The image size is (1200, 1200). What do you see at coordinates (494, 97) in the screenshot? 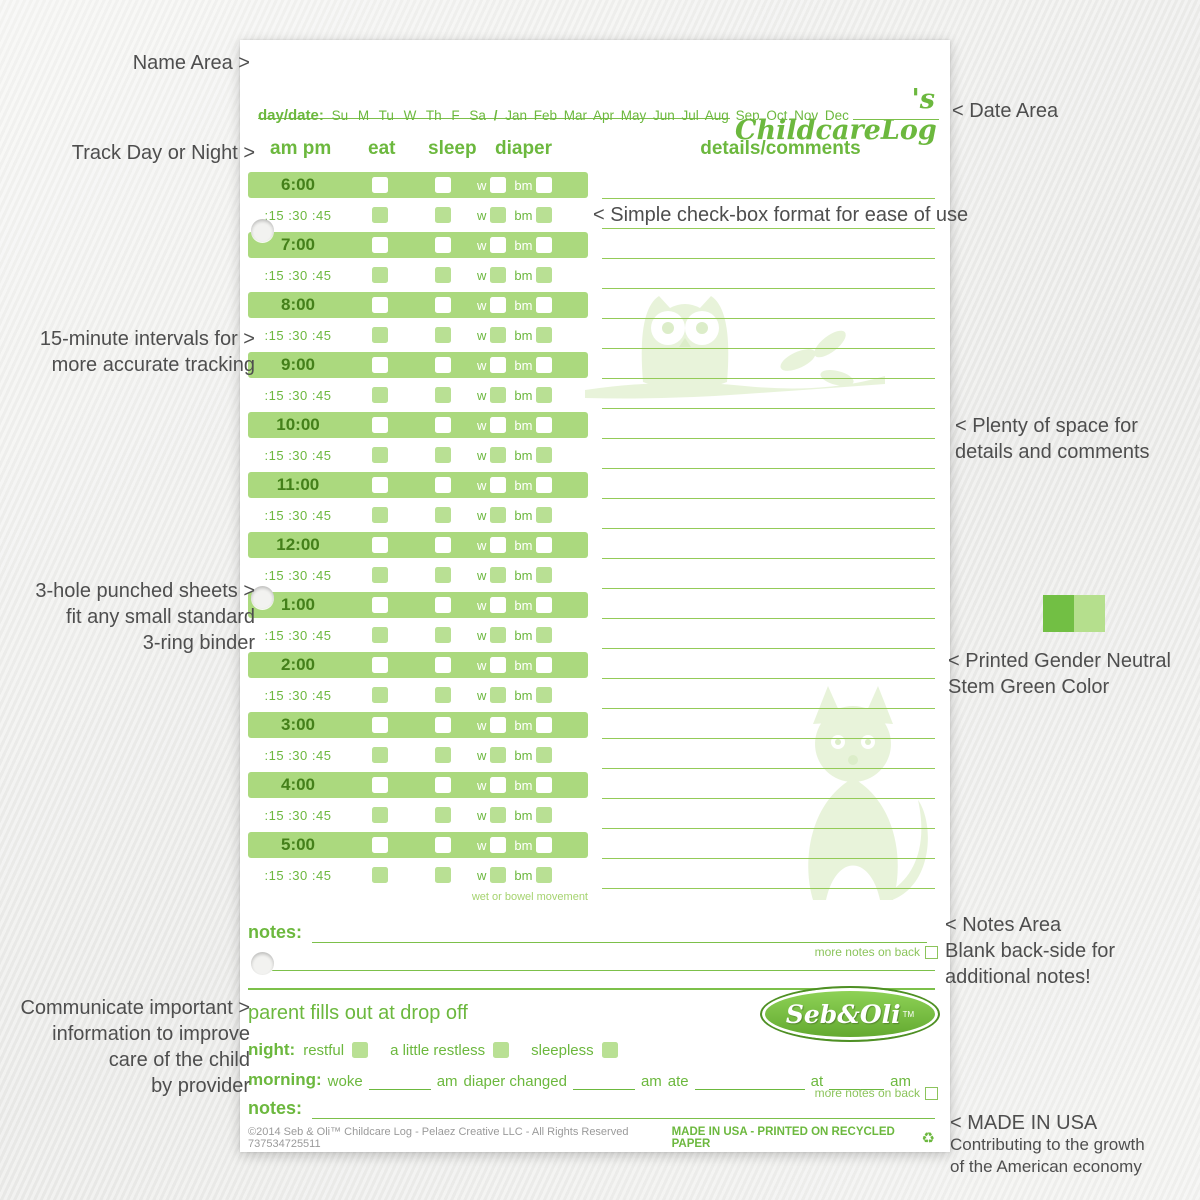
I see `name-input-line` at bounding box center [494, 97].